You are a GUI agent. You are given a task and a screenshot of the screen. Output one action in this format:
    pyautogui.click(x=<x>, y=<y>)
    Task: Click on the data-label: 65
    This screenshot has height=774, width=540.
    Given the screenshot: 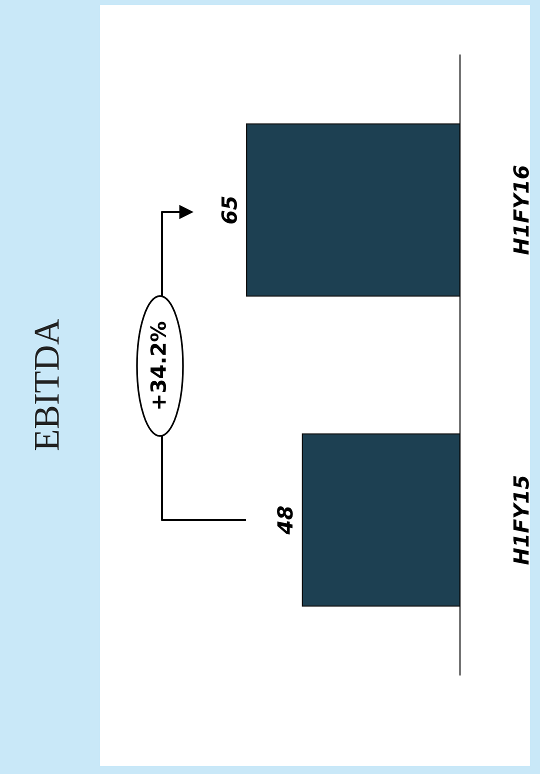 What is the action you would take?
    pyautogui.click(x=229, y=210)
    